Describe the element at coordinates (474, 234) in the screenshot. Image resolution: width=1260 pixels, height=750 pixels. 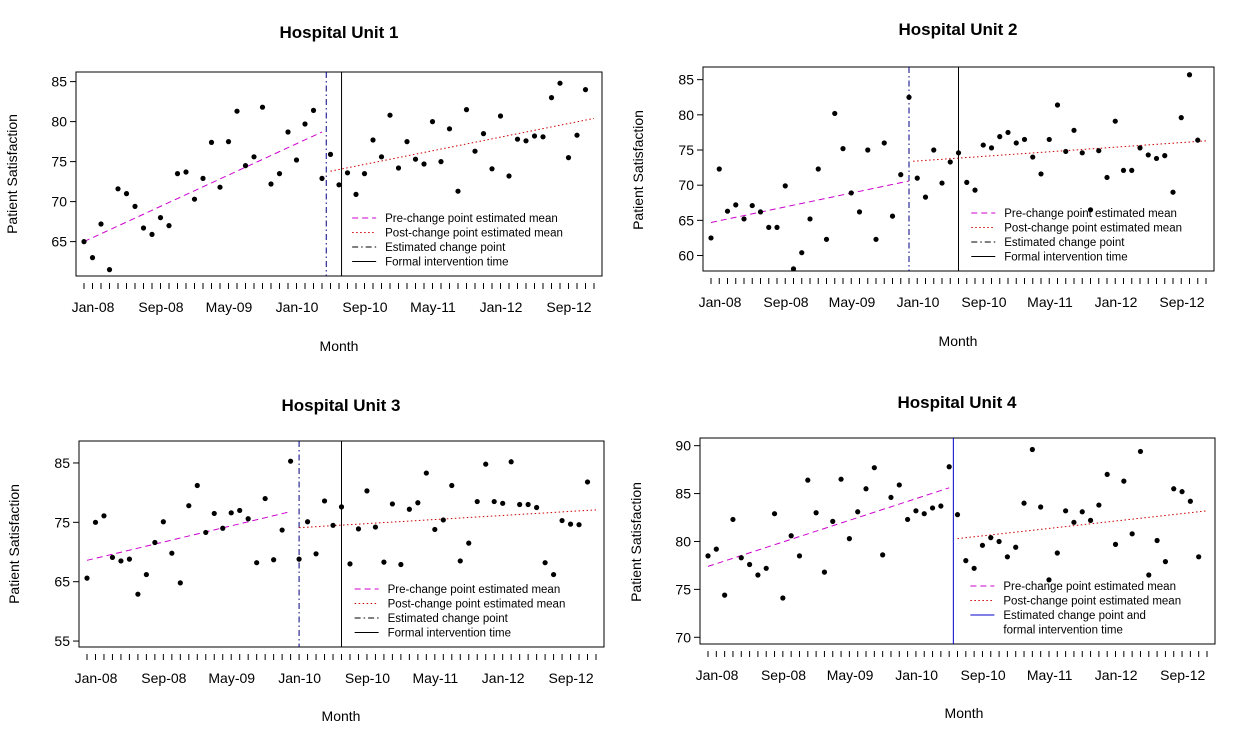
I see `legend-entry: Post-change point estimated mean` at that location.